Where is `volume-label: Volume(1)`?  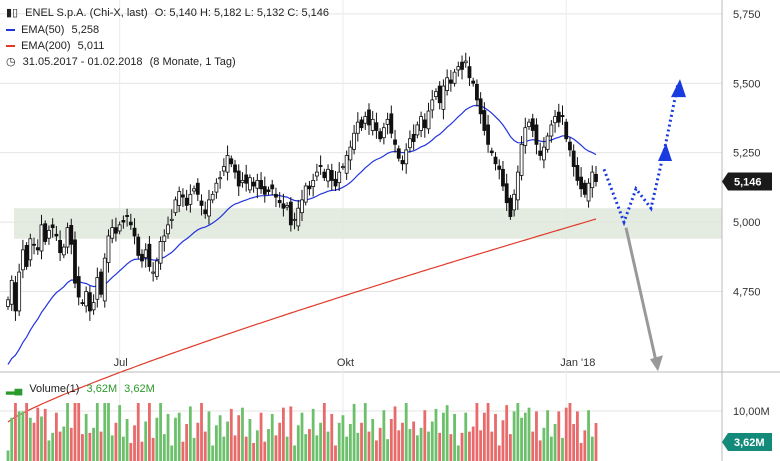
volume-label: Volume(1) is located at coordinates (54, 389).